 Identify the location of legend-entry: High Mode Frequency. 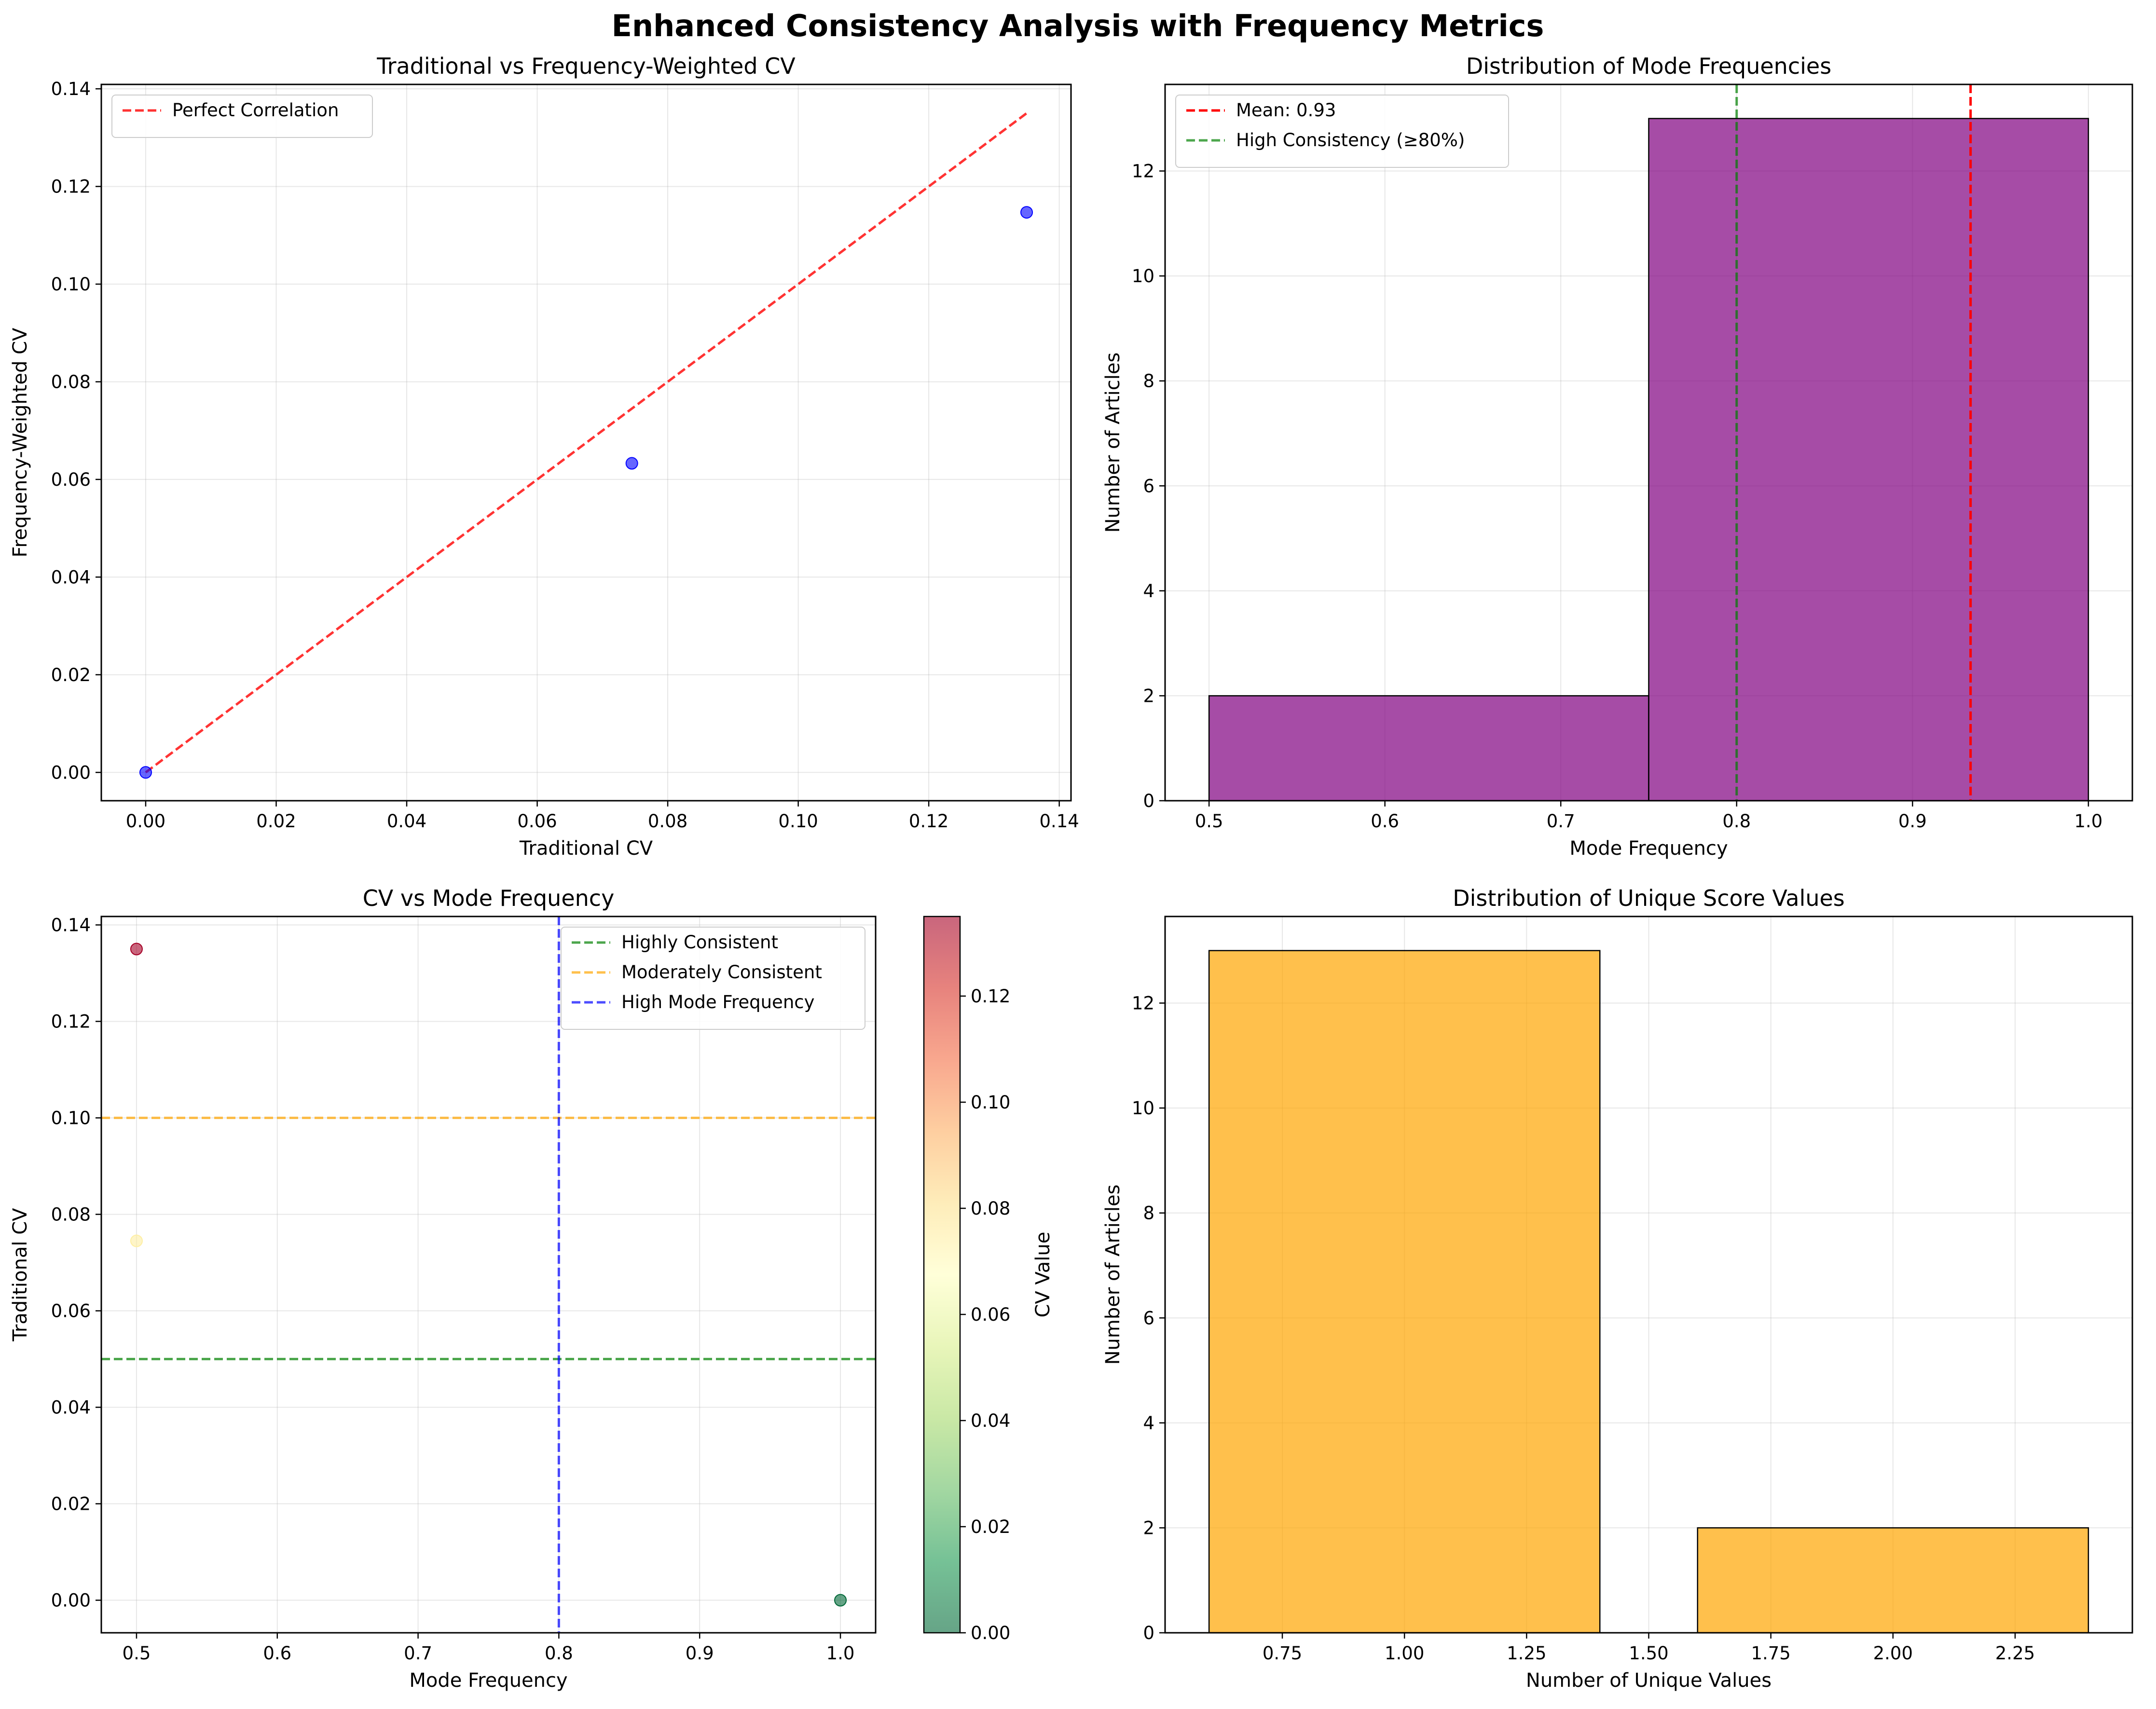
(718, 1002).